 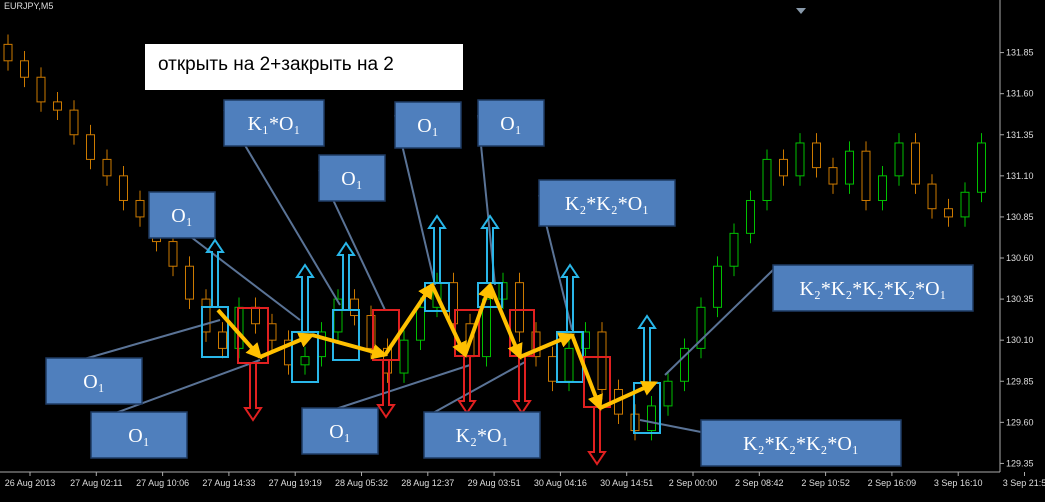 I want to click on y-tick-label: 131.60, so click(x=1020, y=94).